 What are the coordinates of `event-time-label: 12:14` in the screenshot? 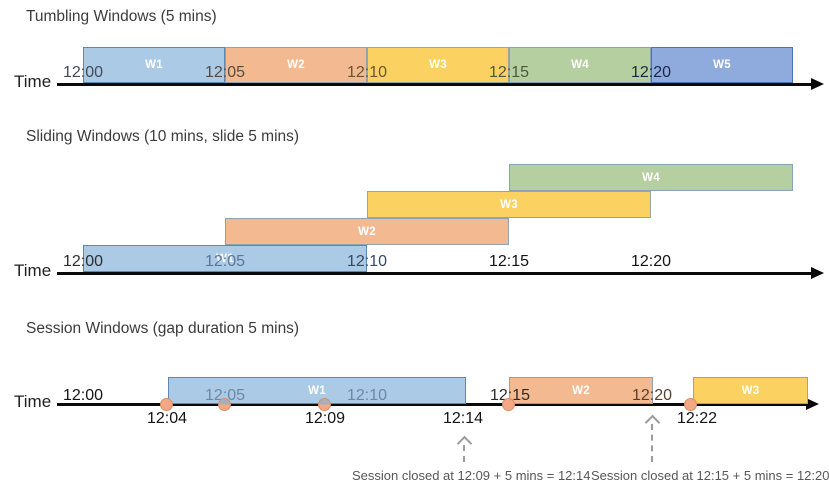 It's located at (463, 418).